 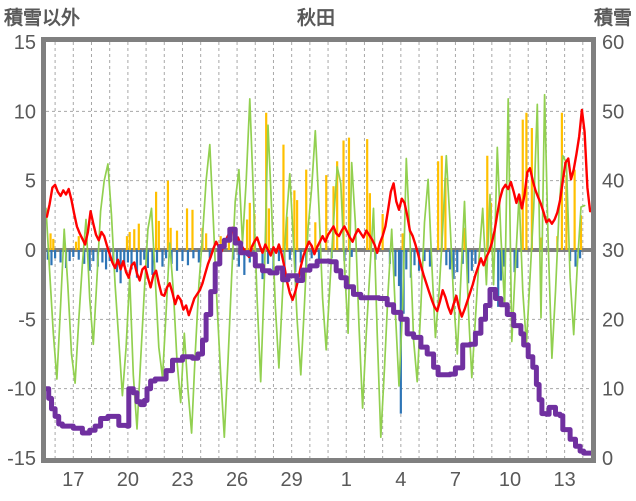 What do you see at coordinates (30, 182) in the screenshot?
I see `left-axis-tick: 5` at bounding box center [30, 182].